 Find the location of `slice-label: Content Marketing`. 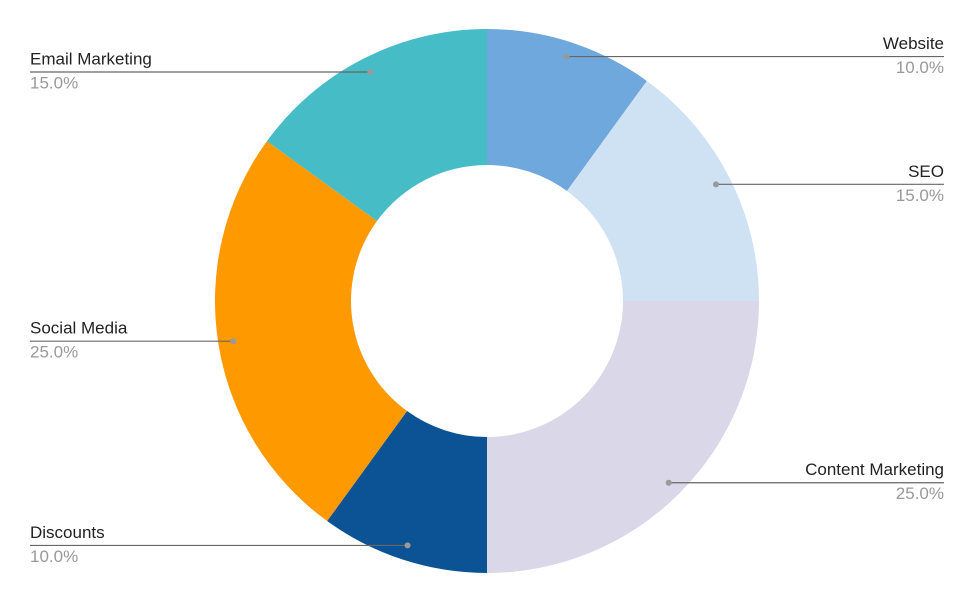

slice-label: Content Marketing is located at coordinates (874, 469).